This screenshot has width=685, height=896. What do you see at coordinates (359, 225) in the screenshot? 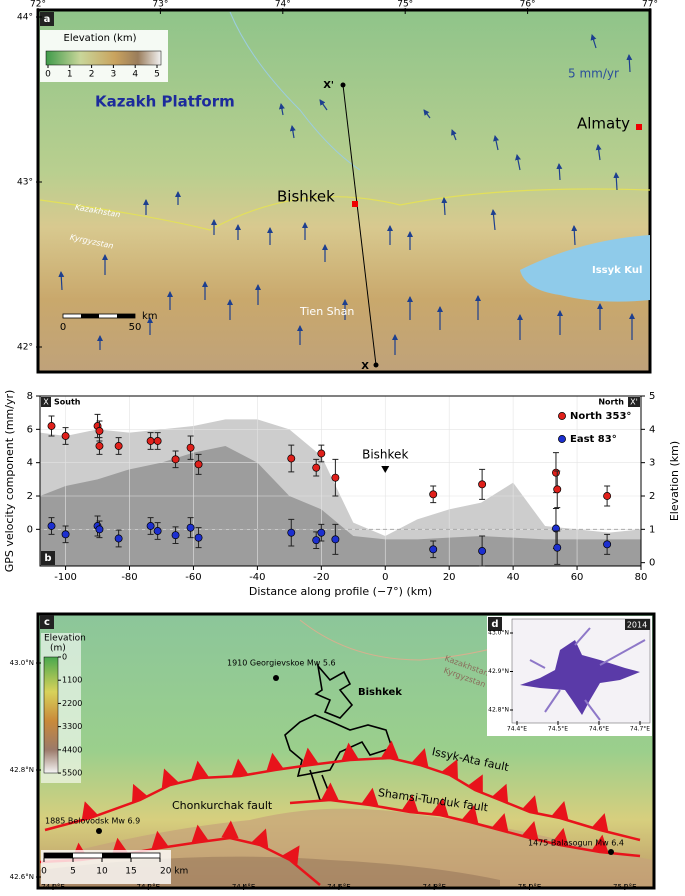
I see `profile-line` at bounding box center [359, 225].